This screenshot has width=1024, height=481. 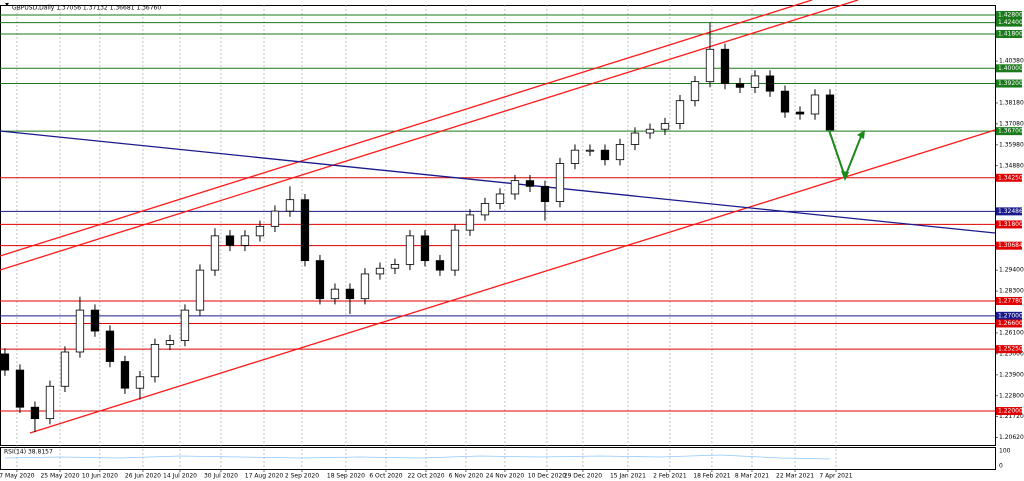 What do you see at coordinates (1011, 437) in the screenshot?
I see `y-tick-label: 1.20620` at bounding box center [1011, 437].